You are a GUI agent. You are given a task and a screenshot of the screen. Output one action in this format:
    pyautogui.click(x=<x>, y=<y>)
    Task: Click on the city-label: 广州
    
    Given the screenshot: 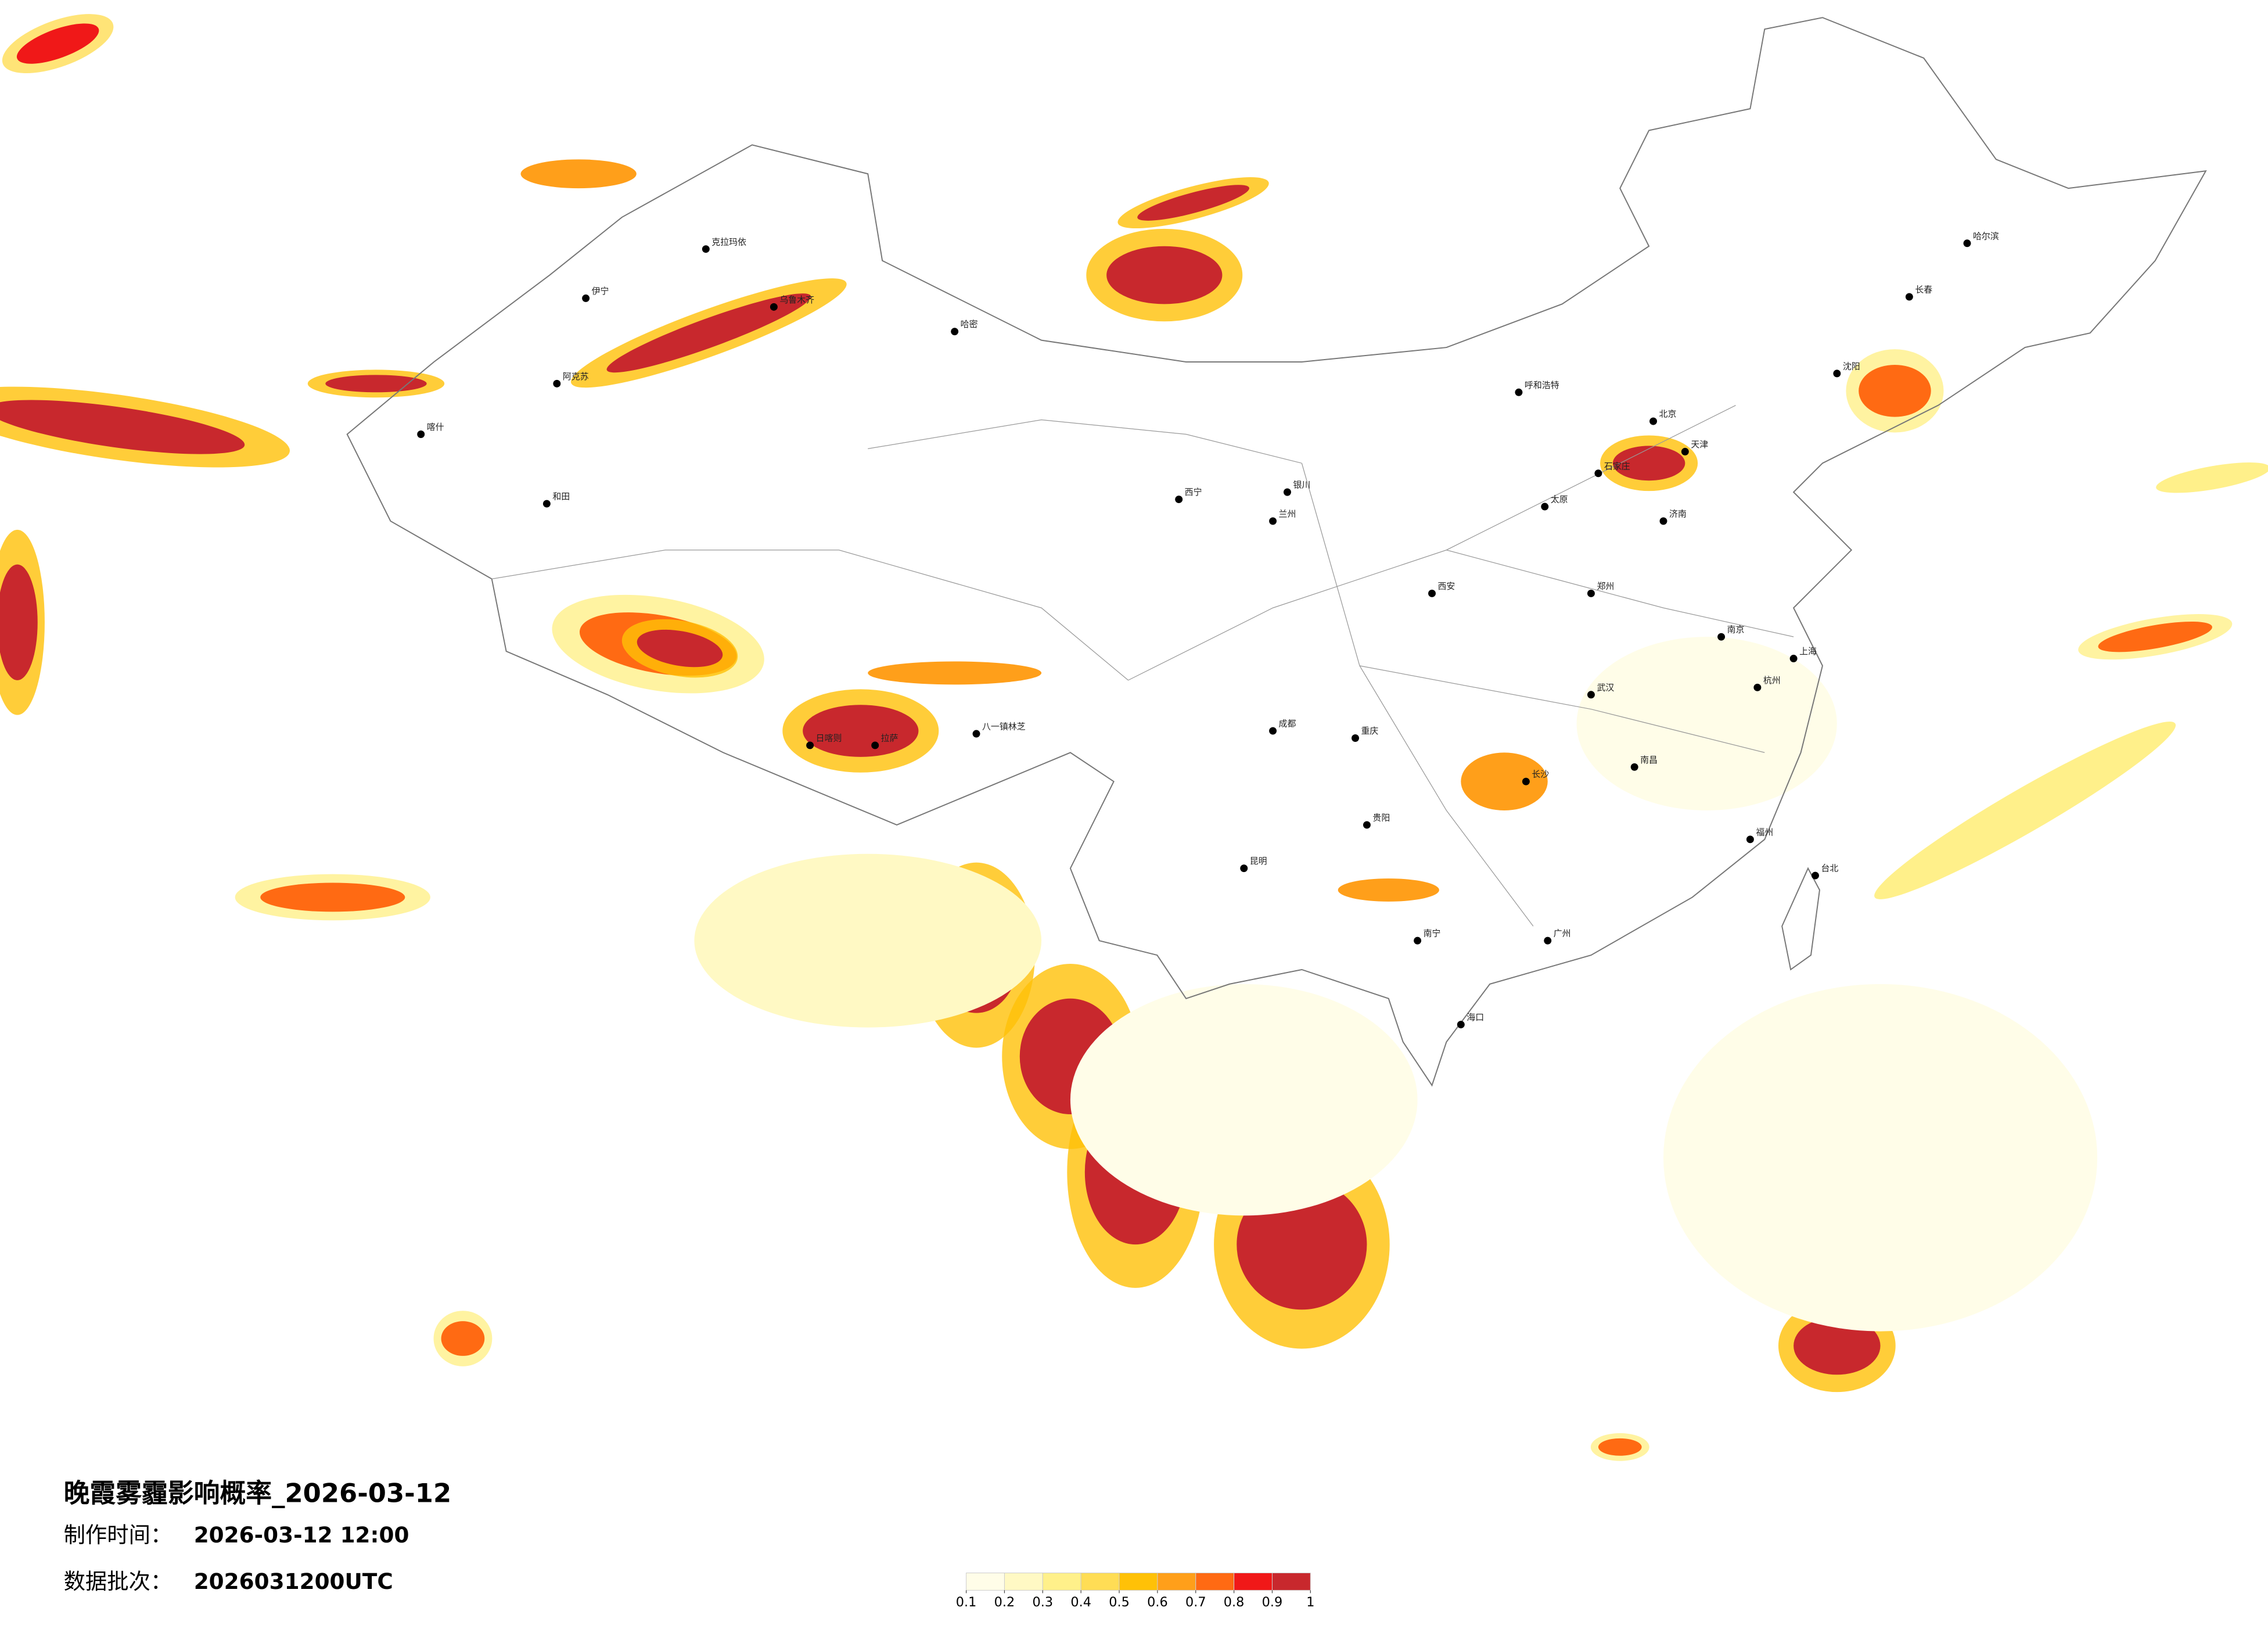 What is the action you would take?
    pyautogui.click(x=1562, y=933)
    